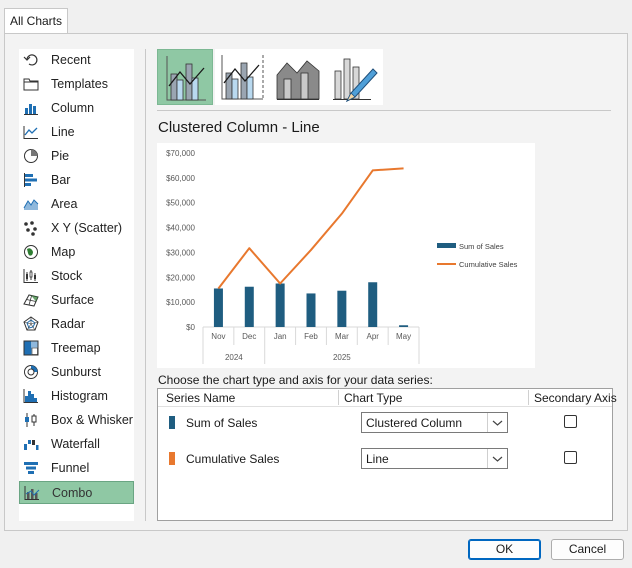  Describe the element at coordinates (76, 180) in the screenshot. I see `chart-type-bar: Bar` at that location.